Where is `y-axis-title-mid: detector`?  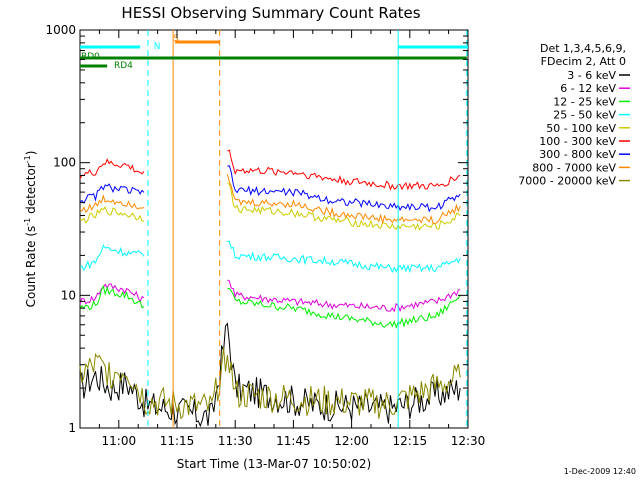 y-axis-title-mid: detector is located at coordinates (31, 190).